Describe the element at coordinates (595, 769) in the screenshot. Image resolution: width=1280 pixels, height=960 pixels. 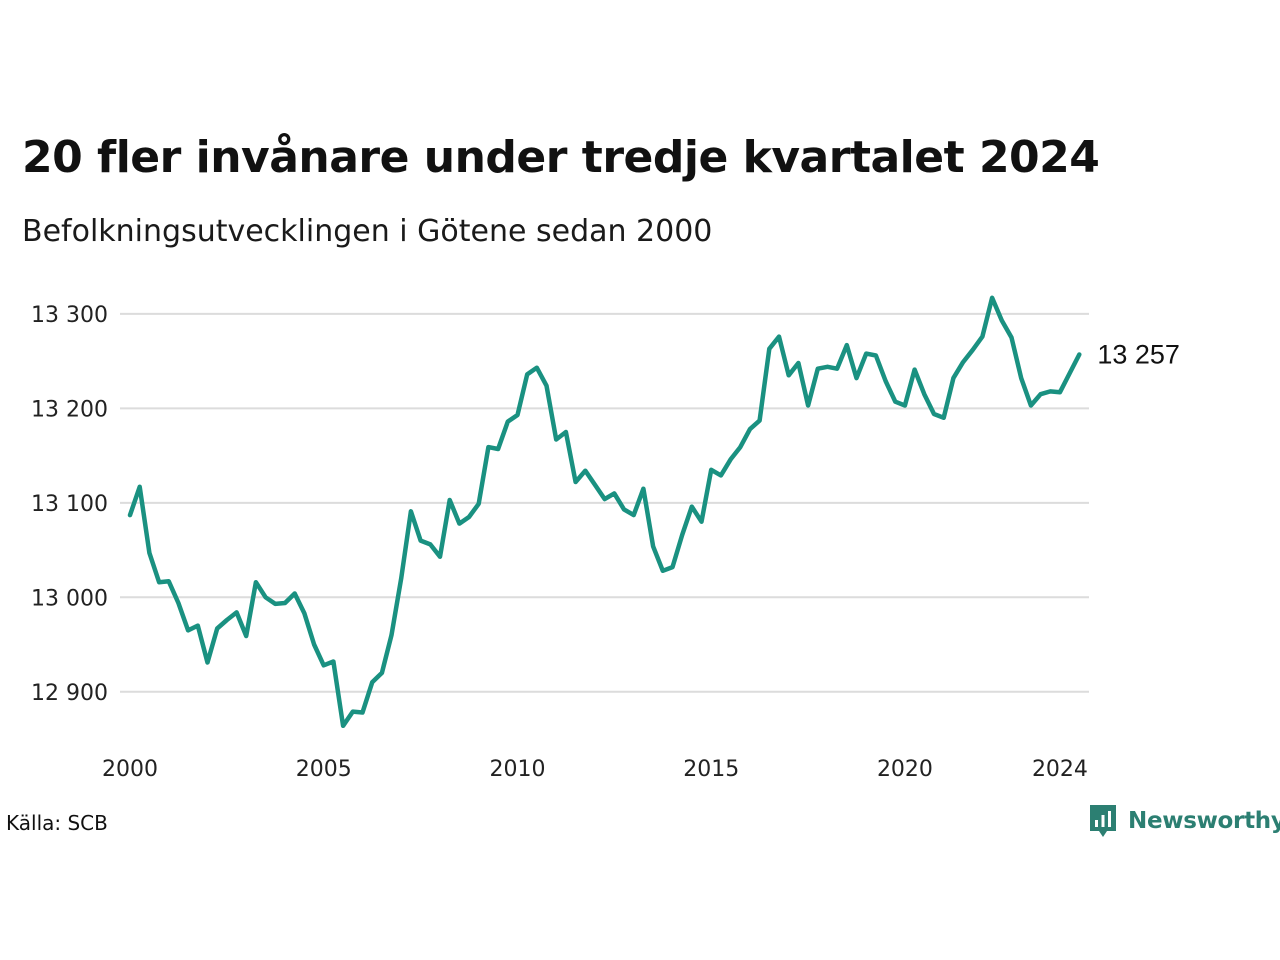
I see `x-axis-tick-labels: 2000 2005 2010 2015 2020 2024` at that location.